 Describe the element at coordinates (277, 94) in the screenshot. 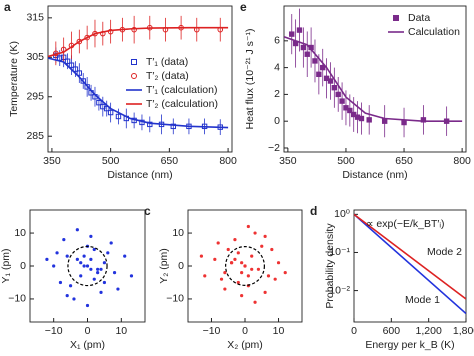

I see `y-tick-label: 2` at that location.